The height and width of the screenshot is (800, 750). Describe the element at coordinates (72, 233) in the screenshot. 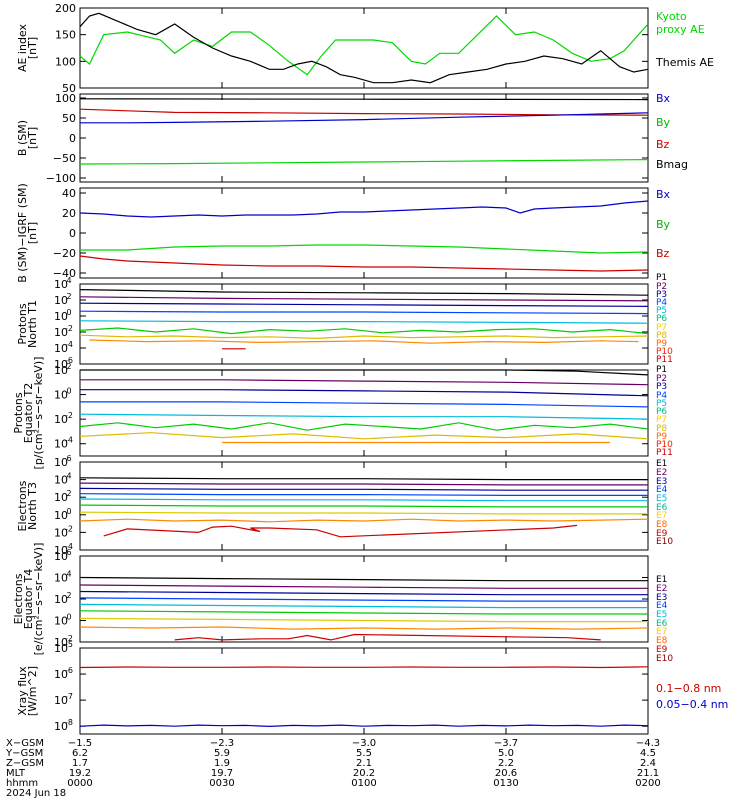

I see `y-tick-label: 0` at that location.